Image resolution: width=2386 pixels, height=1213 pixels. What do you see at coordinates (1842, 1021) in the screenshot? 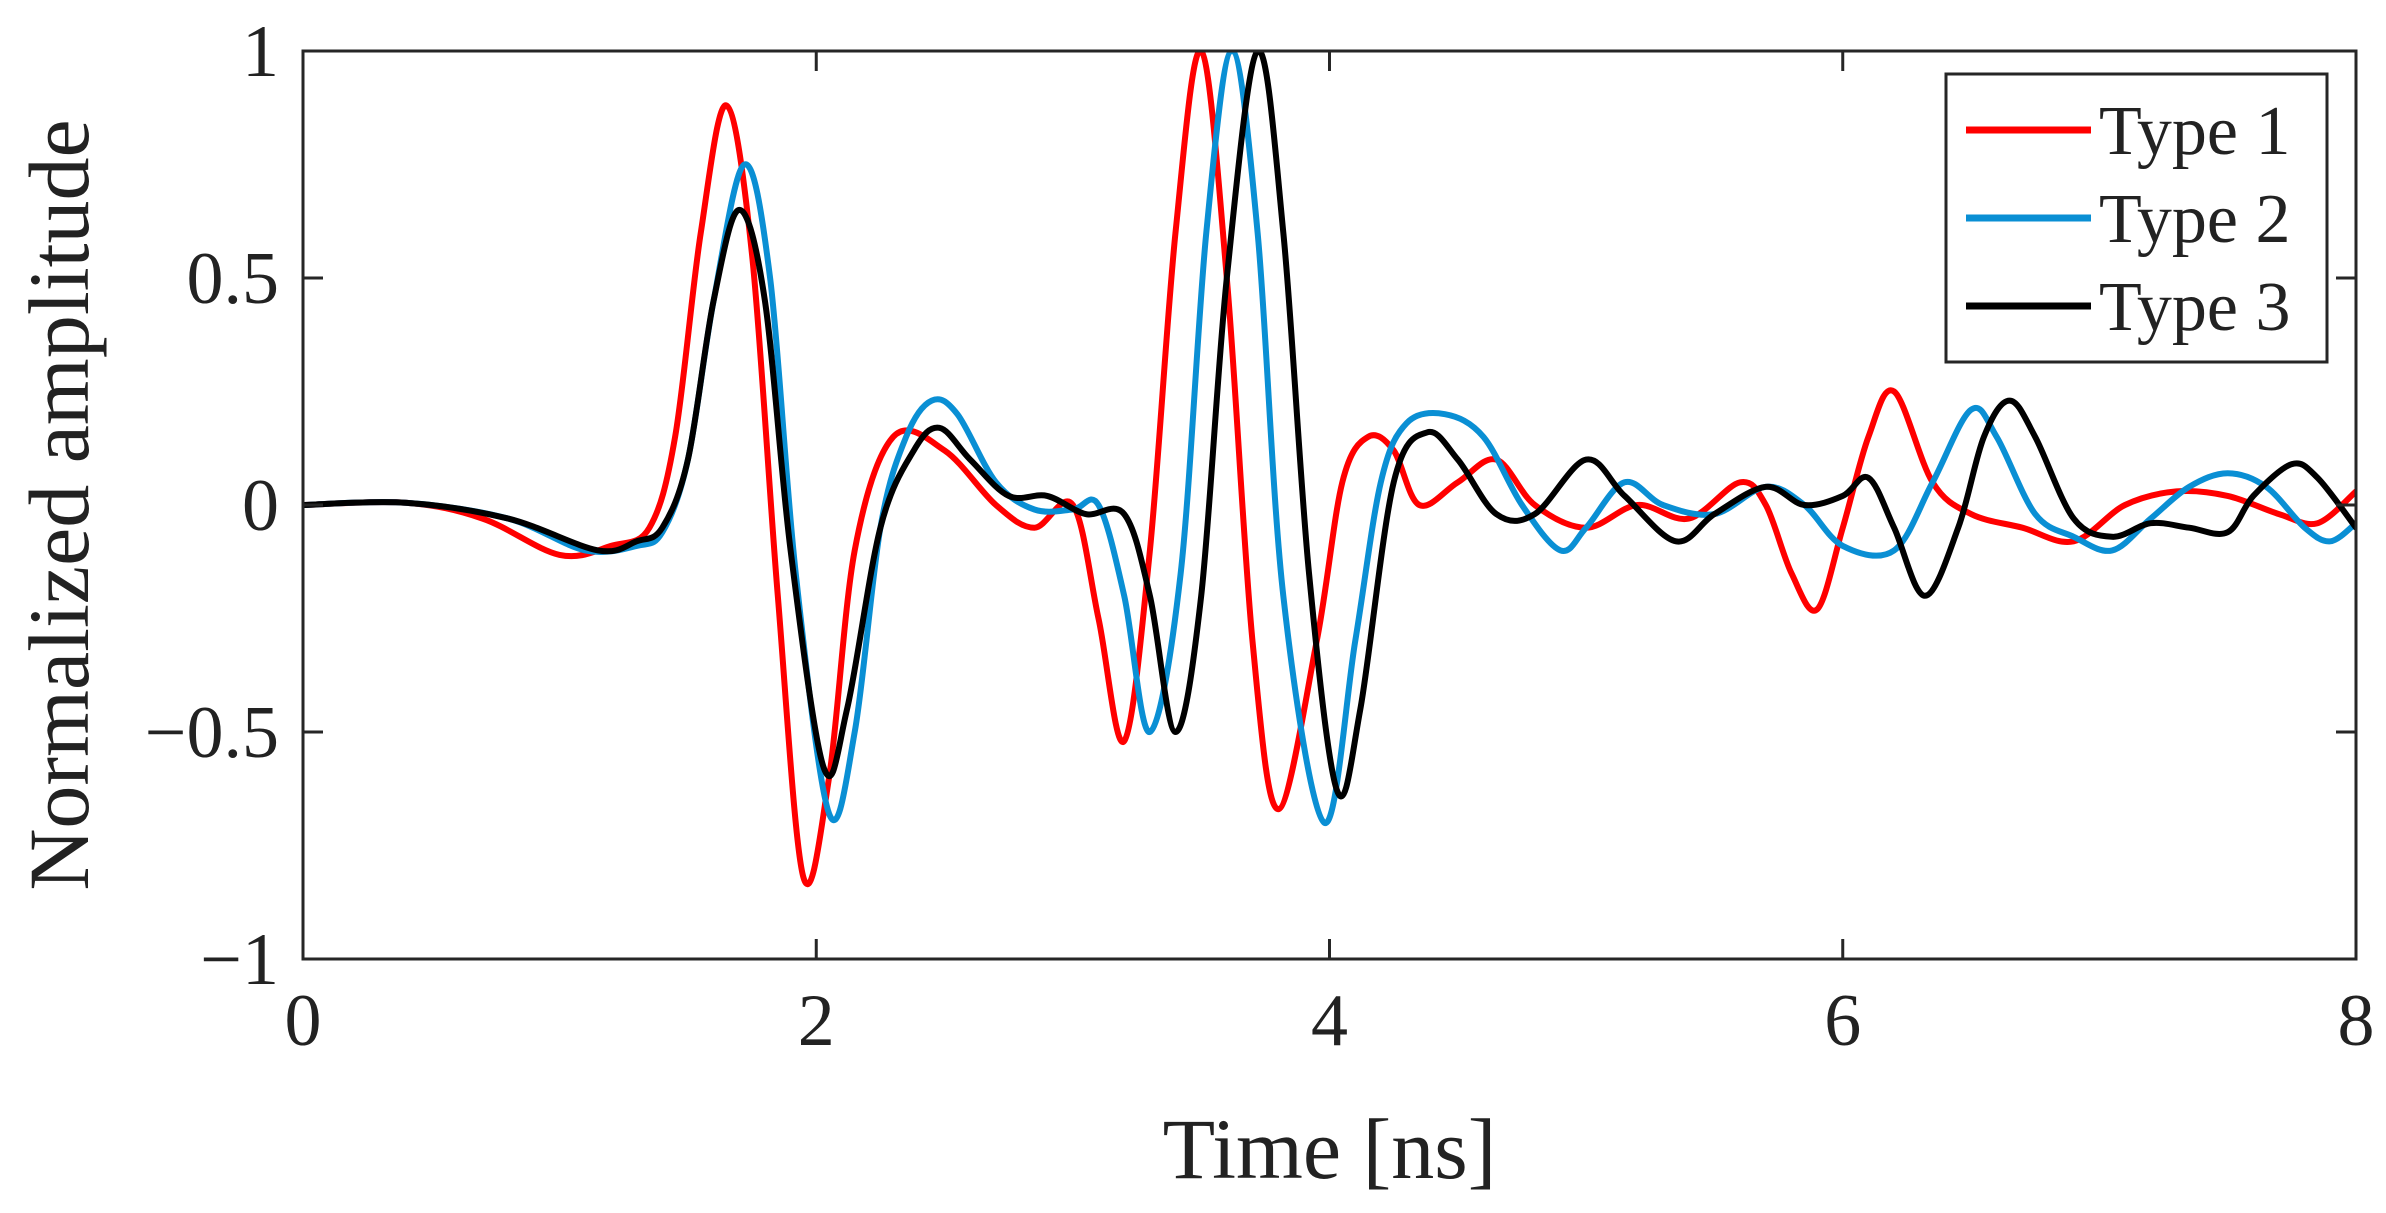
I see `x-tick-label: 6` at bounding box center [1842, 1021].